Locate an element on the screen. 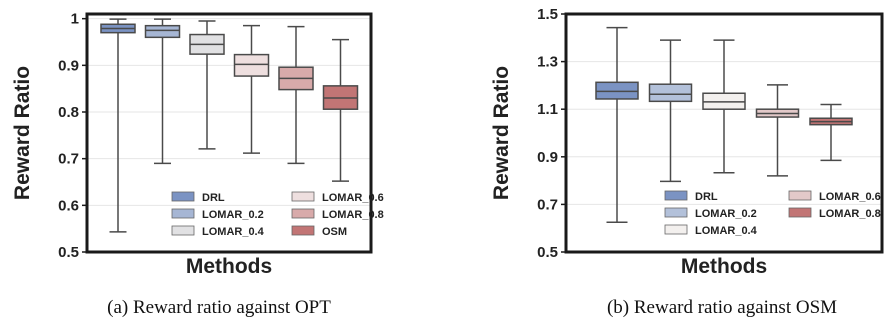 The width and height of the screenshot is (885, 322). legend-label: OSM is located at coordinates (334, 232).